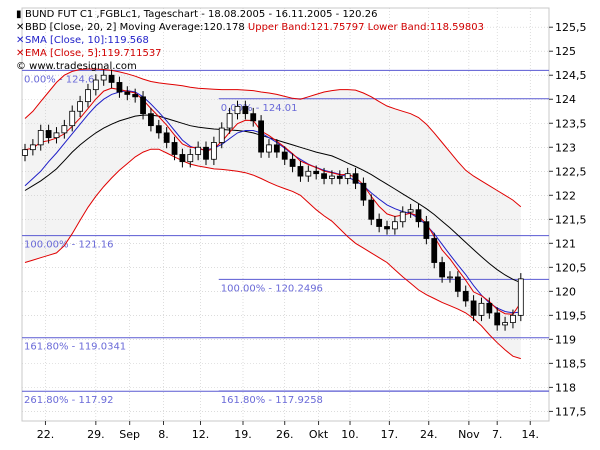  Describe the element at coordinates (429, 434) in the screenshot. I see `x-tick-label: 24.` at that location.